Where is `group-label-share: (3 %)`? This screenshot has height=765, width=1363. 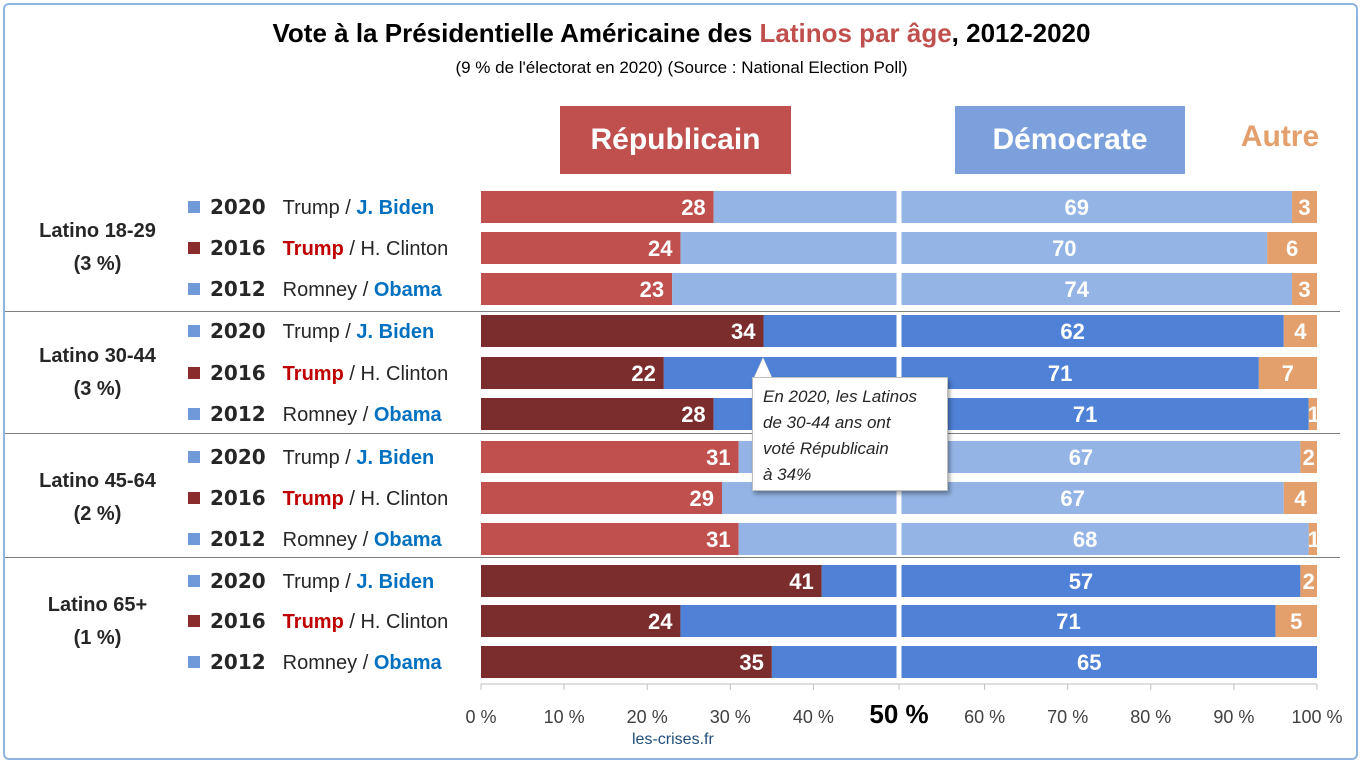 group-label-share: (3 %) is located at coordinates (97, 264).